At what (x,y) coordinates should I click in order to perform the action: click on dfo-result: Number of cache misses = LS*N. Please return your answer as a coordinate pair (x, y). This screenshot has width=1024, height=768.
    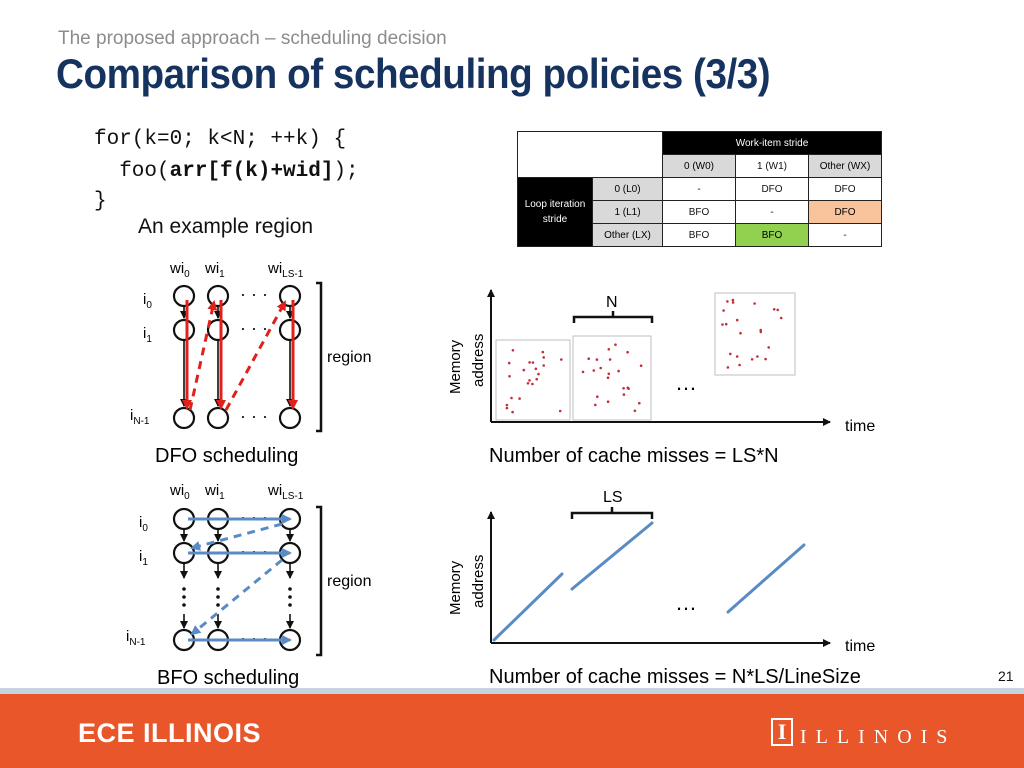
    Looking at the image, I should click on (634, 456).